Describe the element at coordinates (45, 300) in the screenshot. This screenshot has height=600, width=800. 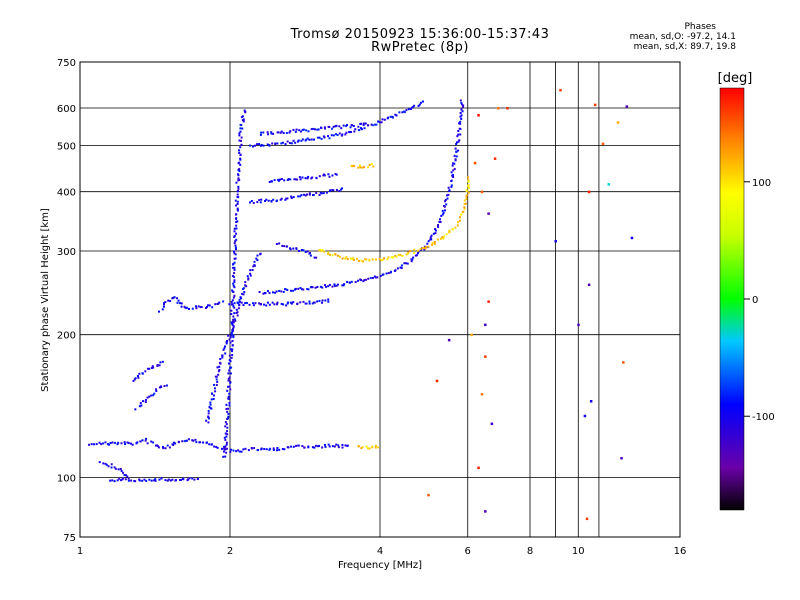
I see `y-axis-title: Stationary phase Virtual Height [km]` at that location.